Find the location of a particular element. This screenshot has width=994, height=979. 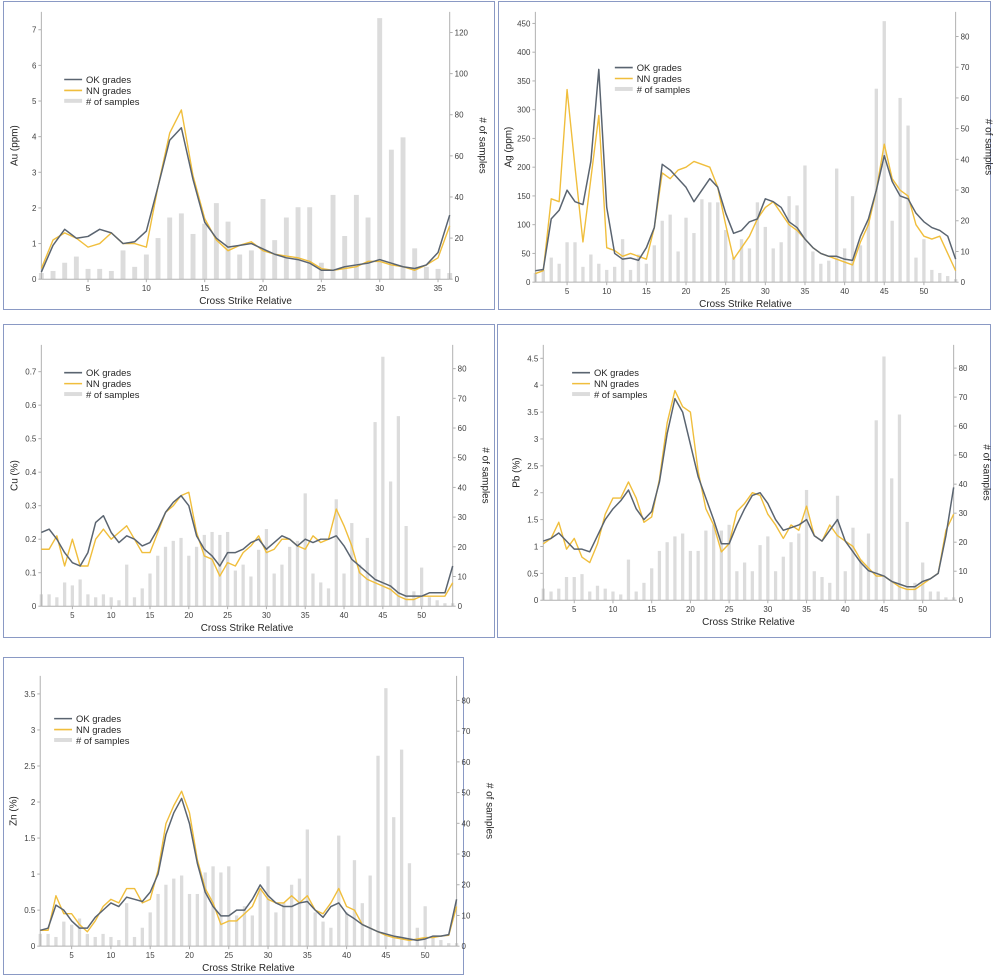

legend-ok-label: OK grades is located at coordinates (108, 79).